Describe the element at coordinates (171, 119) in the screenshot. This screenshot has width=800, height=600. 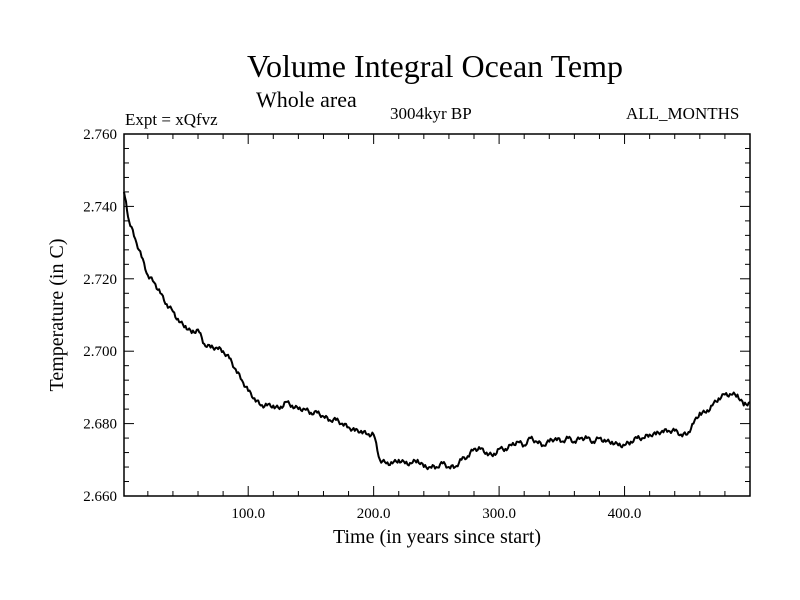
I see `experiment-annotation: Expt = xQfvz` at that location.